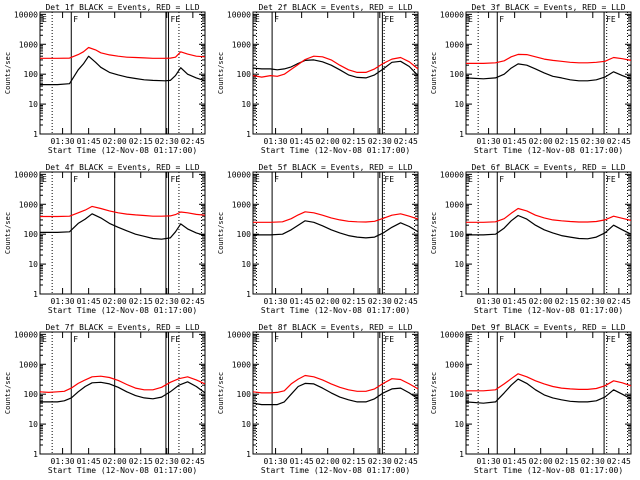 This screenshot has width=640, height=480. What do you see at coordinates (335, 327) in the screenshot?
I see `panel-title: Det 8f BLACK = Events, RED = LLD` at bounding box center [335, 327].